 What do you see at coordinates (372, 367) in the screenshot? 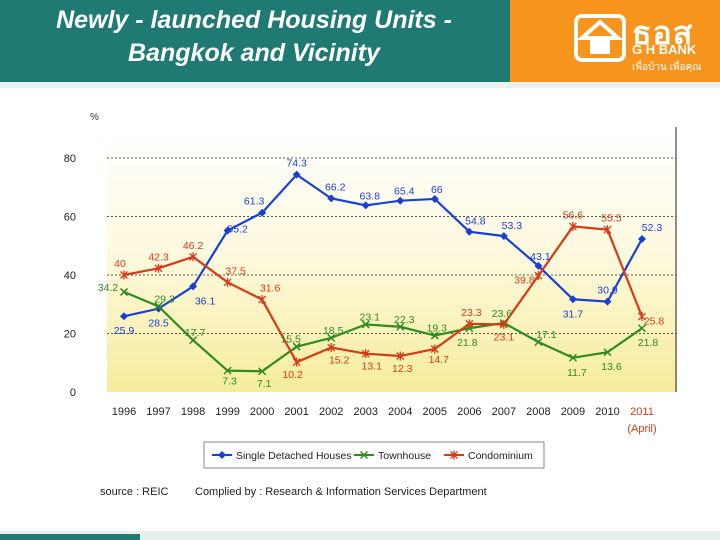
I see `data-label: 13.1` at bounding box center [372, 367].